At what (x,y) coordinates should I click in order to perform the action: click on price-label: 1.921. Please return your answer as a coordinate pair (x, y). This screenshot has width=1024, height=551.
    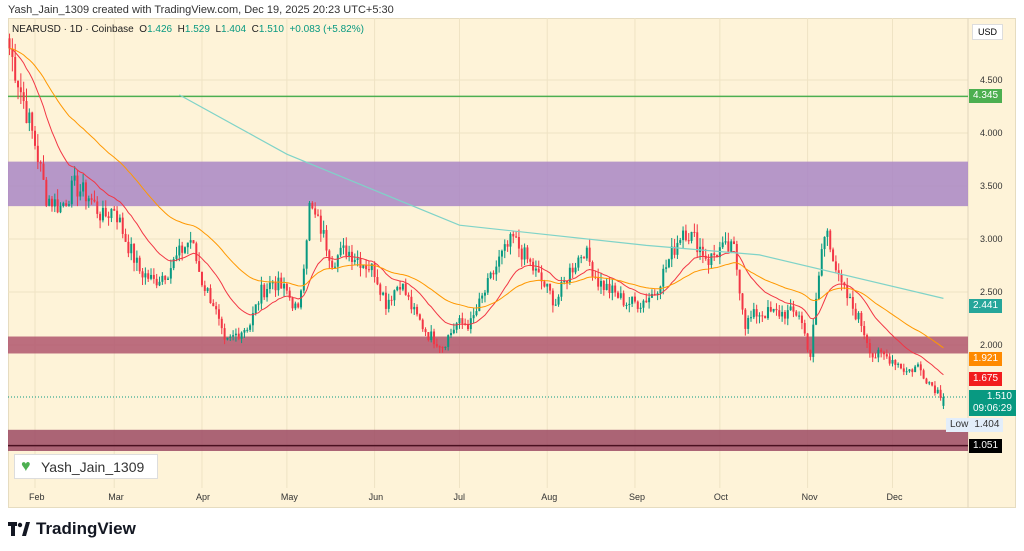
    Looking at the image, I should click on (986, 359).